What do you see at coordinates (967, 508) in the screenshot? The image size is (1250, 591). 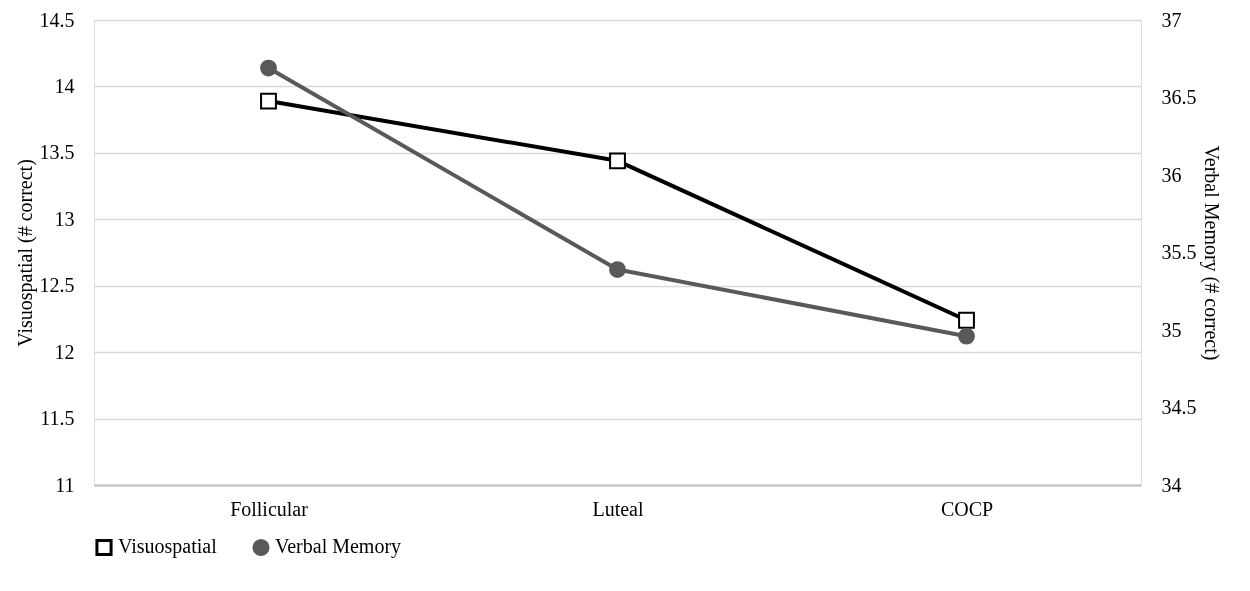 I see `x-tick-label: COCP` at bounding box center [967, 508].